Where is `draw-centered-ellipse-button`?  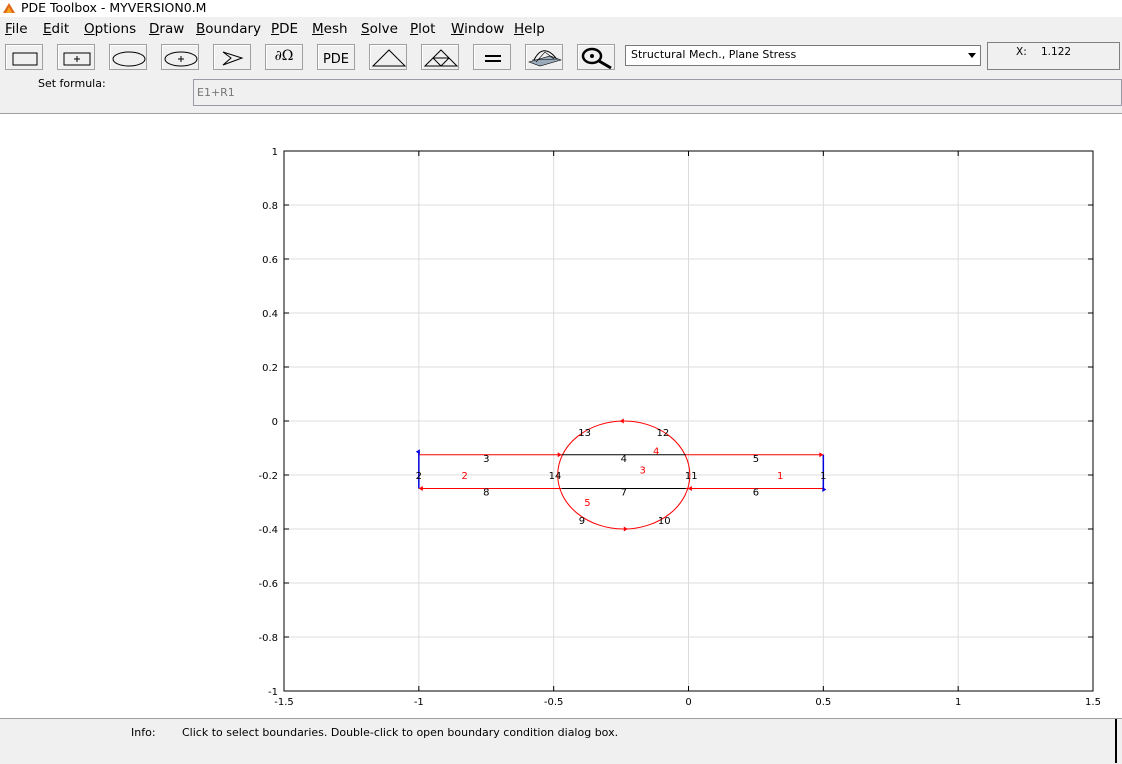 draw-centered-ellipse-button is located at coordinates (180, 57).